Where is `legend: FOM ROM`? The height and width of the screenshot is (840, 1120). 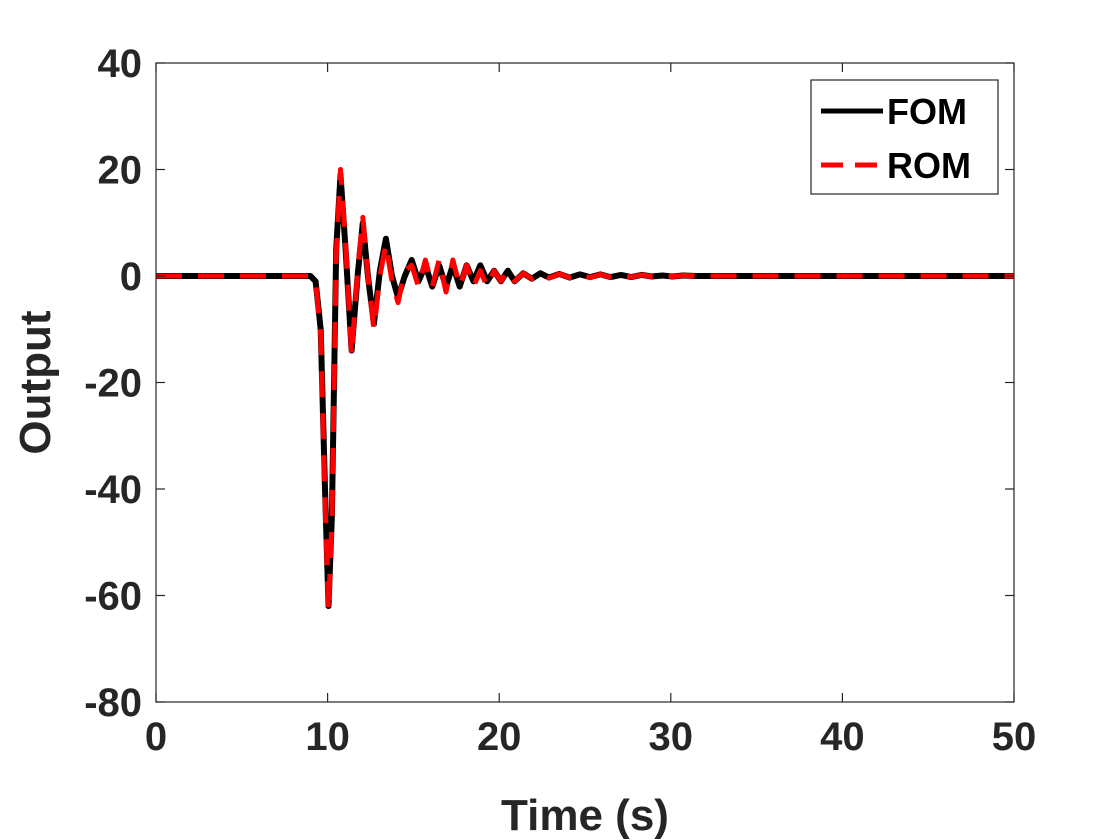 legend: FOM ROM is located at coordinates (904, 137).